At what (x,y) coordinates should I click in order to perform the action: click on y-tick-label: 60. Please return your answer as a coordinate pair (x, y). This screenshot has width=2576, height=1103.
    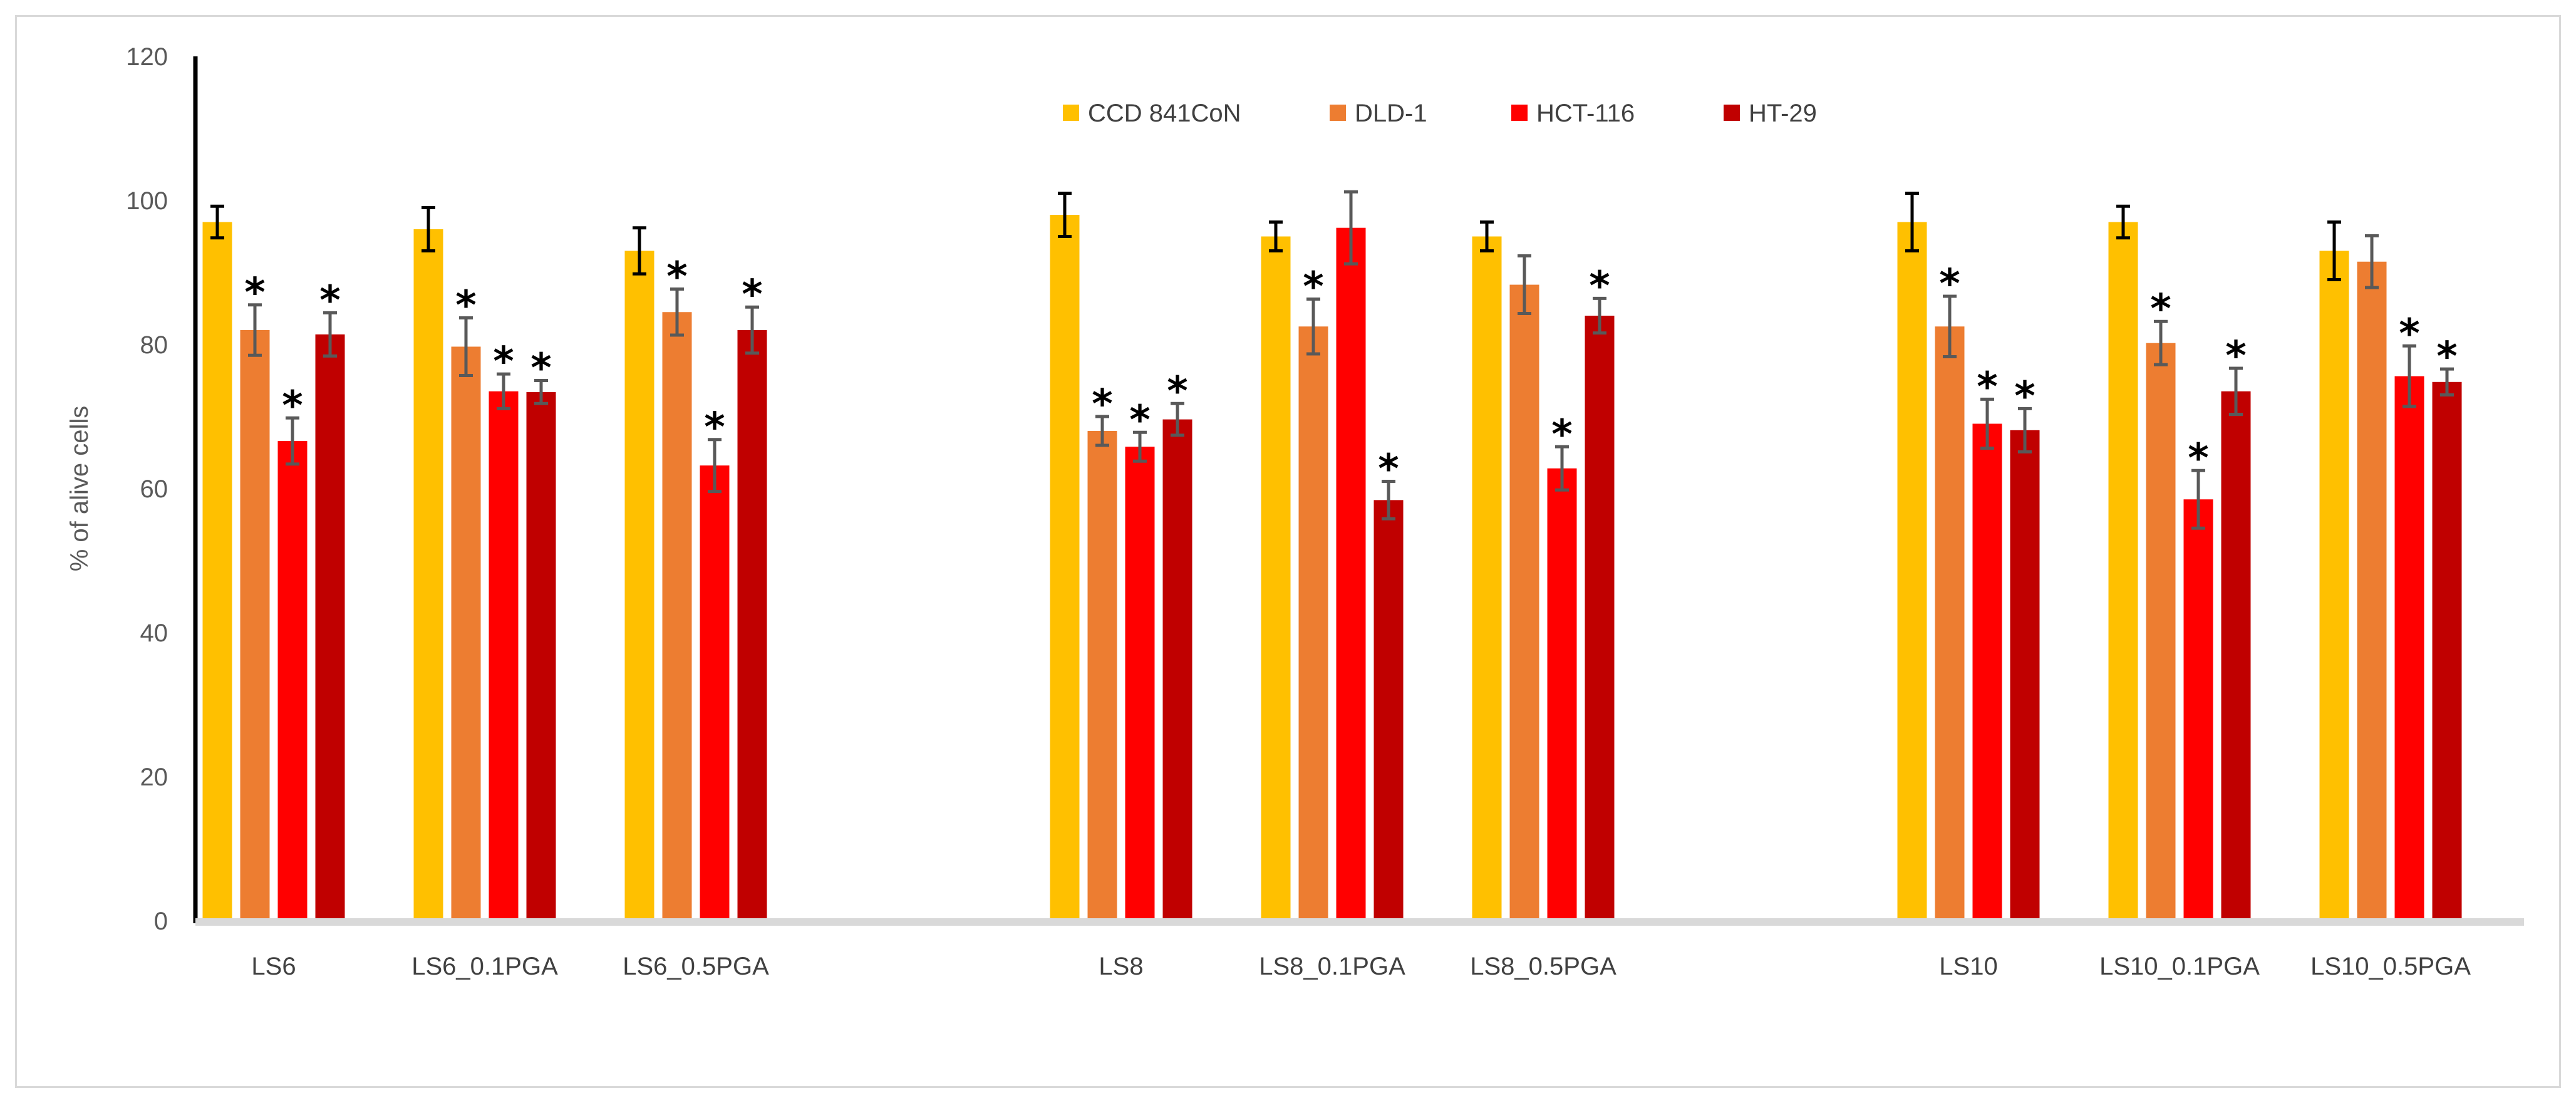
    Looking at the image, I should click on (154, 489).